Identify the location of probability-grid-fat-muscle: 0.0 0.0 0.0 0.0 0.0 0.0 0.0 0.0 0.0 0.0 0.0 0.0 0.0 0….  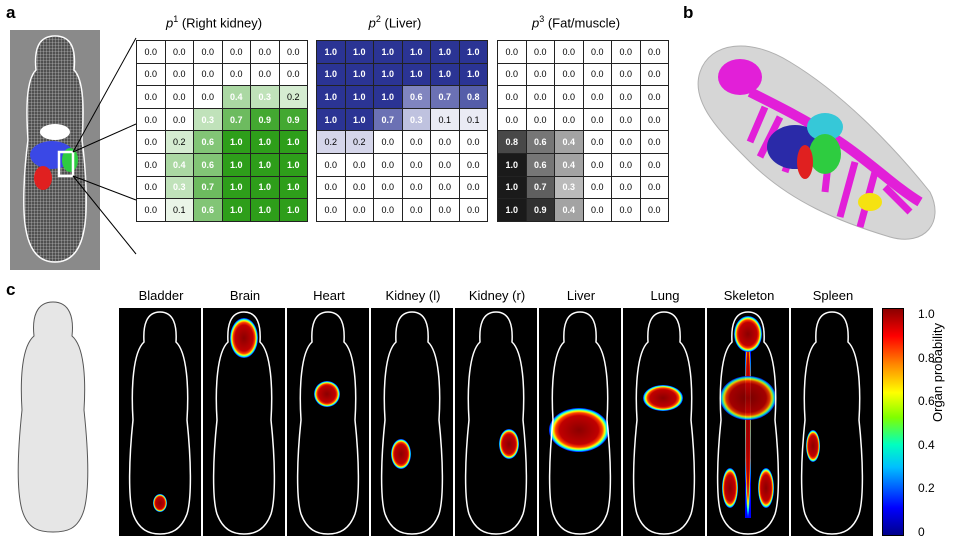
(583, 131).